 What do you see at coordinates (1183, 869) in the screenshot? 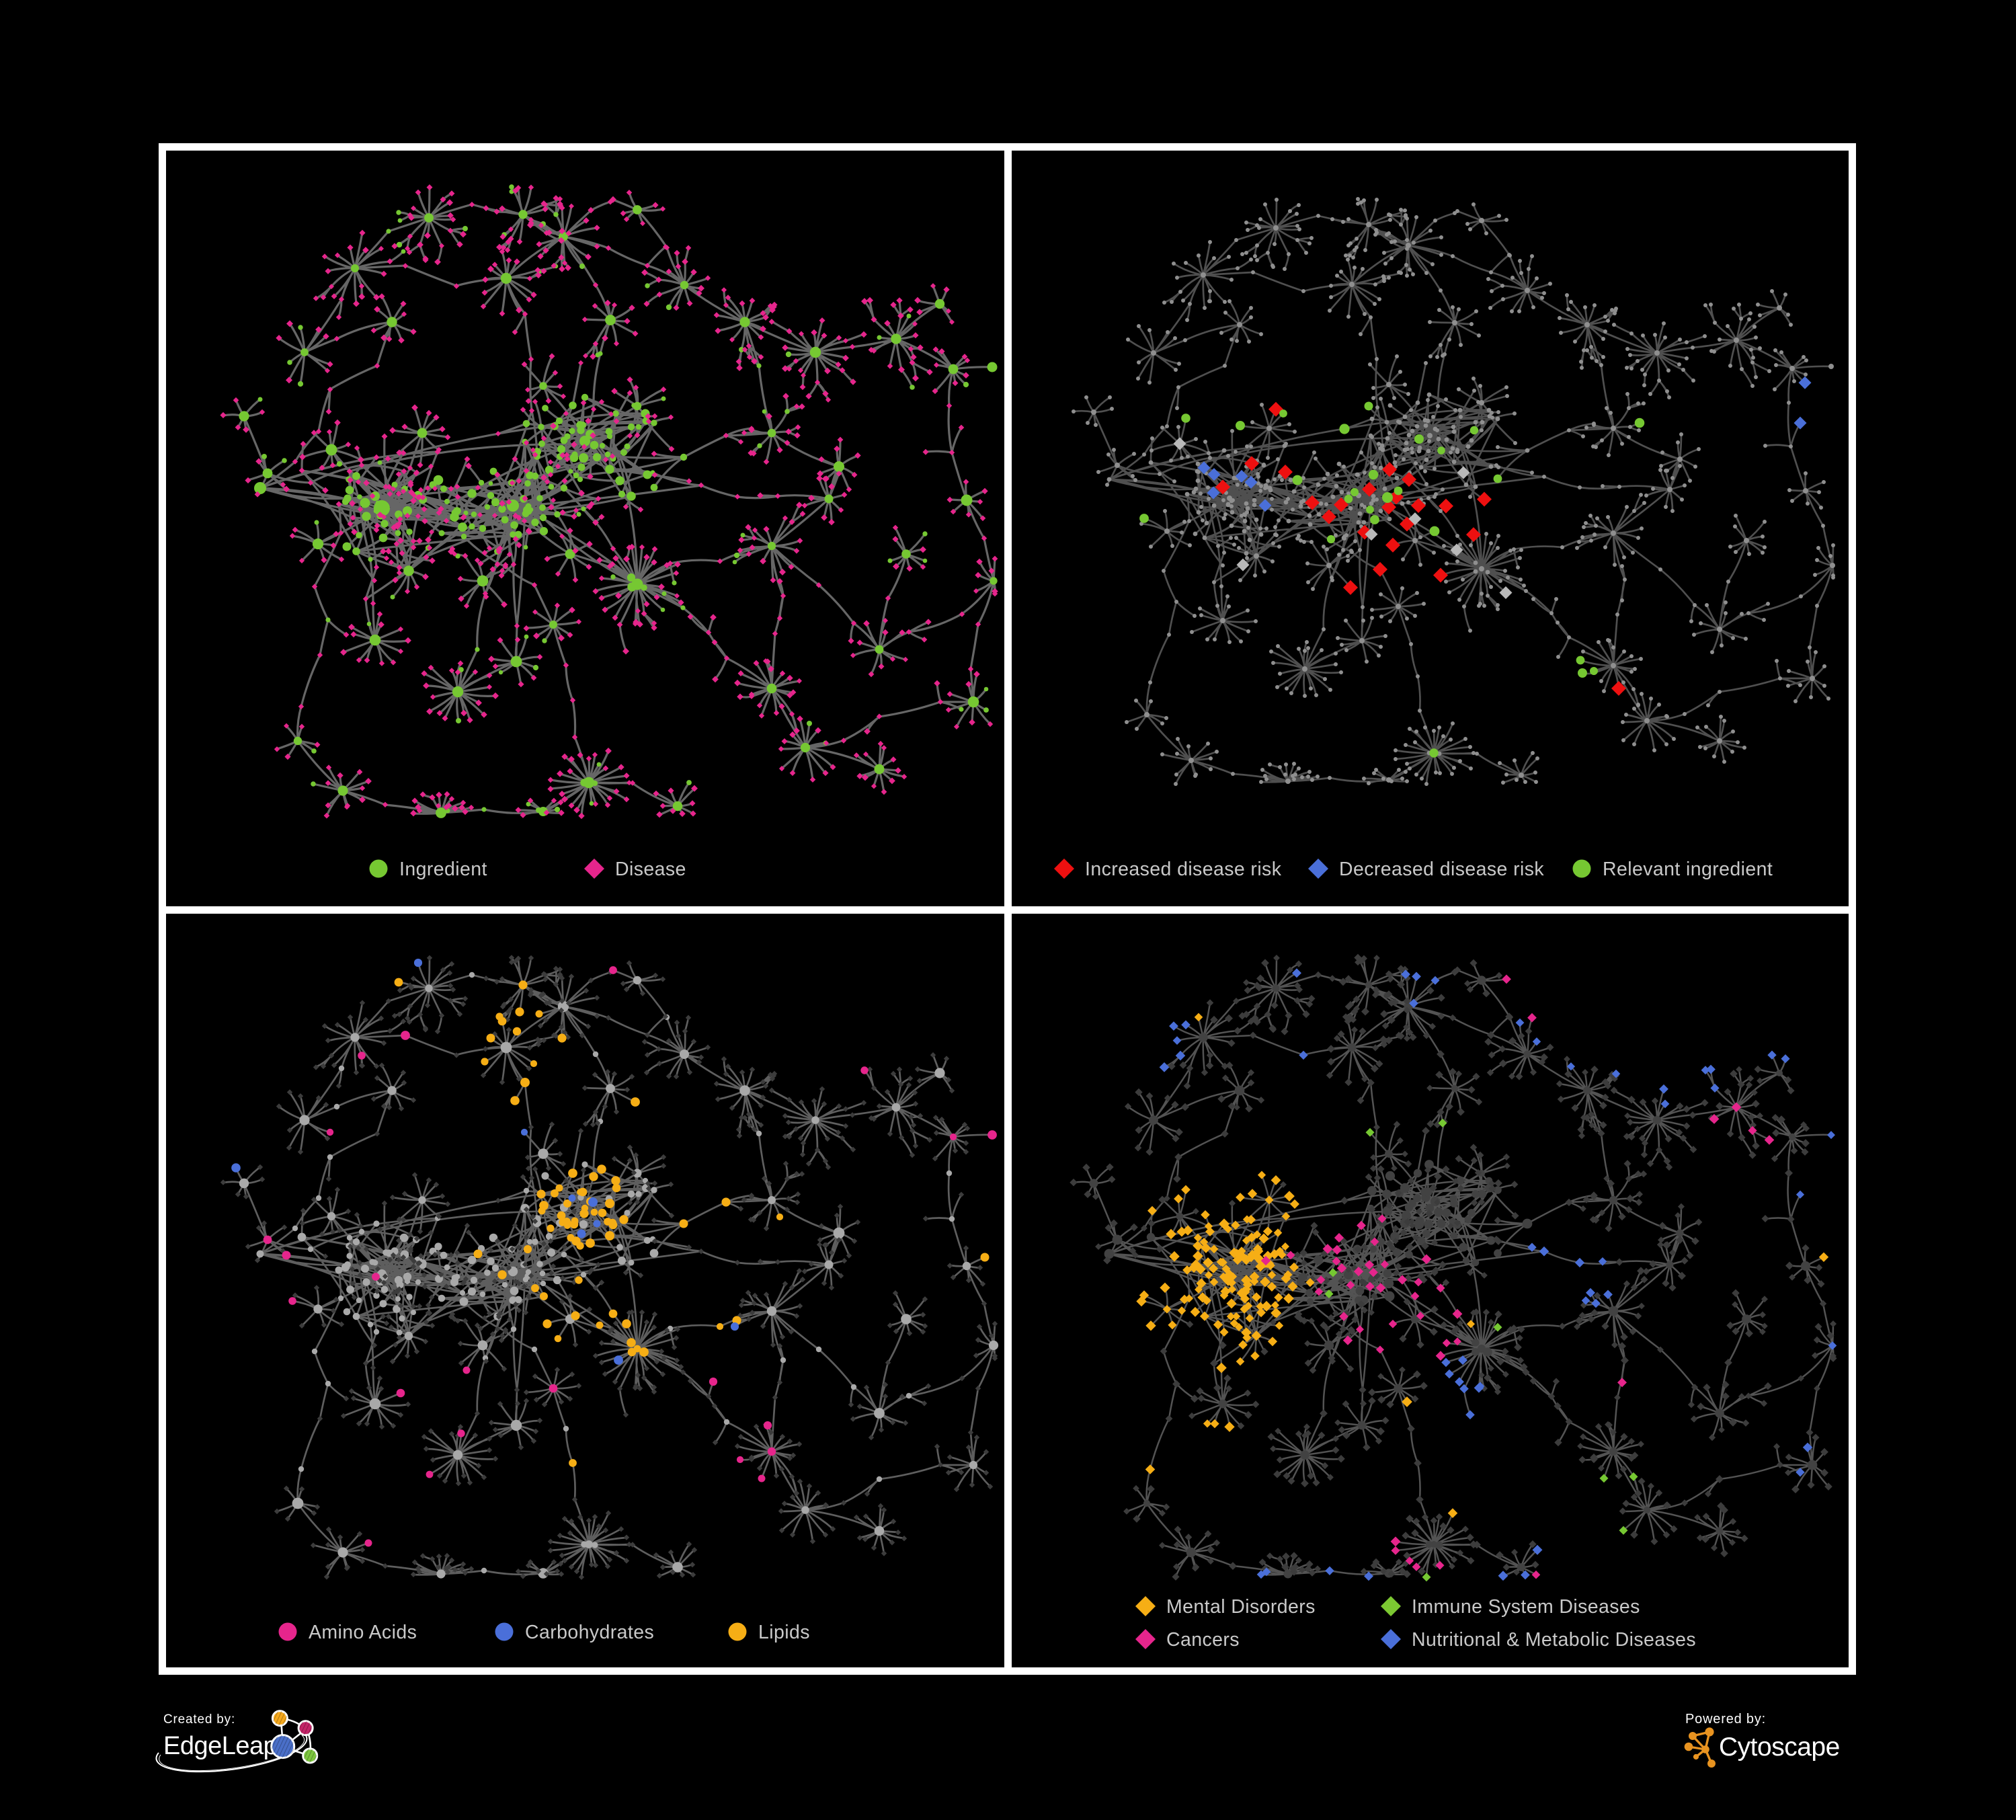
I see `svg-text: Increased disease risk` at bounding box center [1183, 869].